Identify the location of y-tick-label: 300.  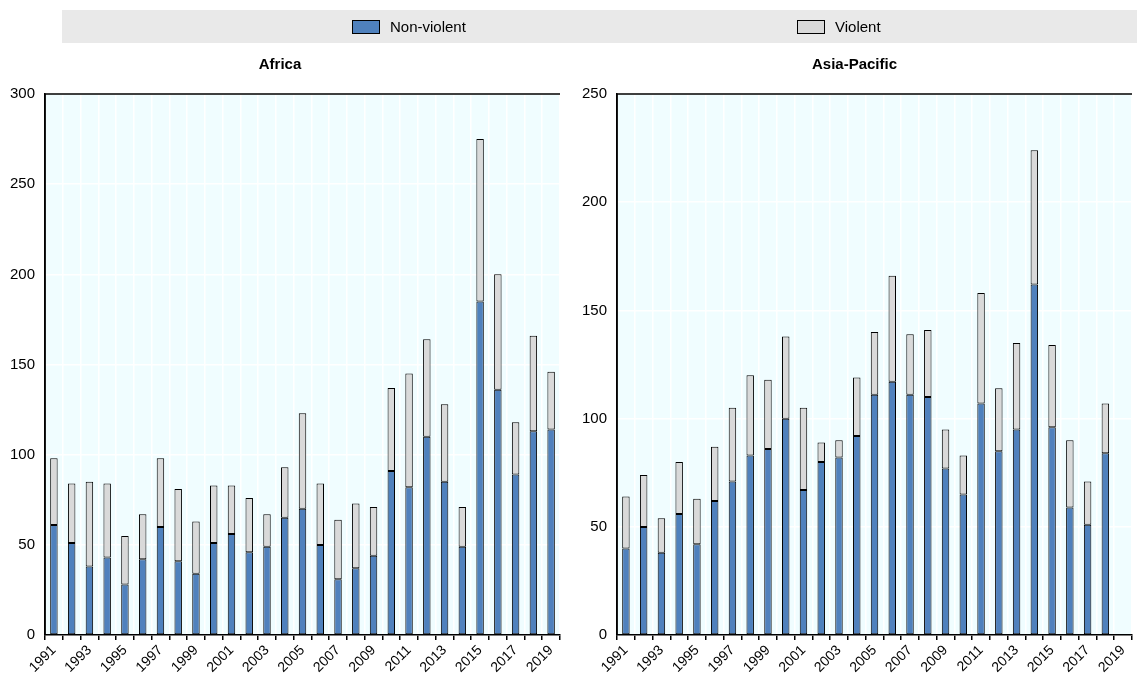
(23, 93).